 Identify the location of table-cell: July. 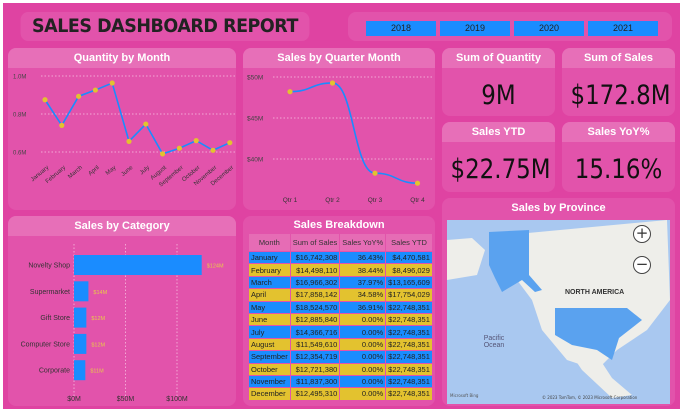
(269, 332).